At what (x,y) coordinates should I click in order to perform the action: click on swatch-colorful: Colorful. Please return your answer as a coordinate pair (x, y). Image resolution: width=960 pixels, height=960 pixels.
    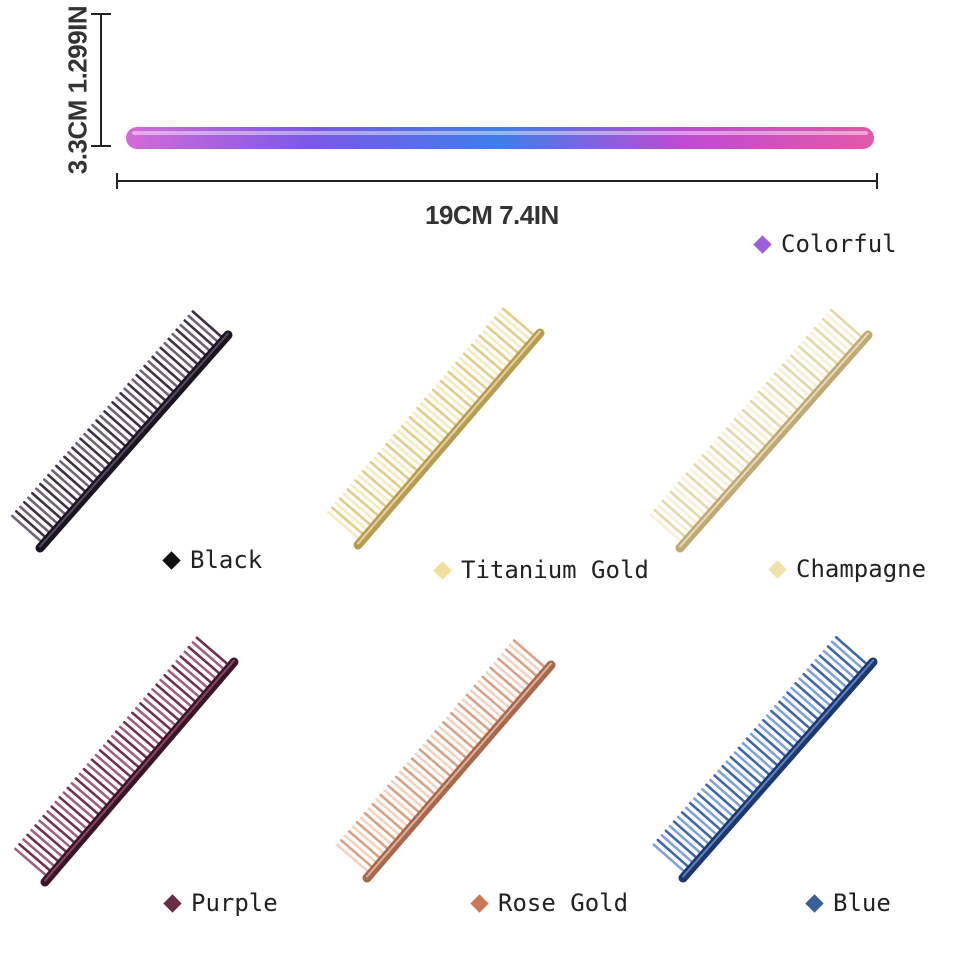
    Looking at the image, I should click on (825, 244).